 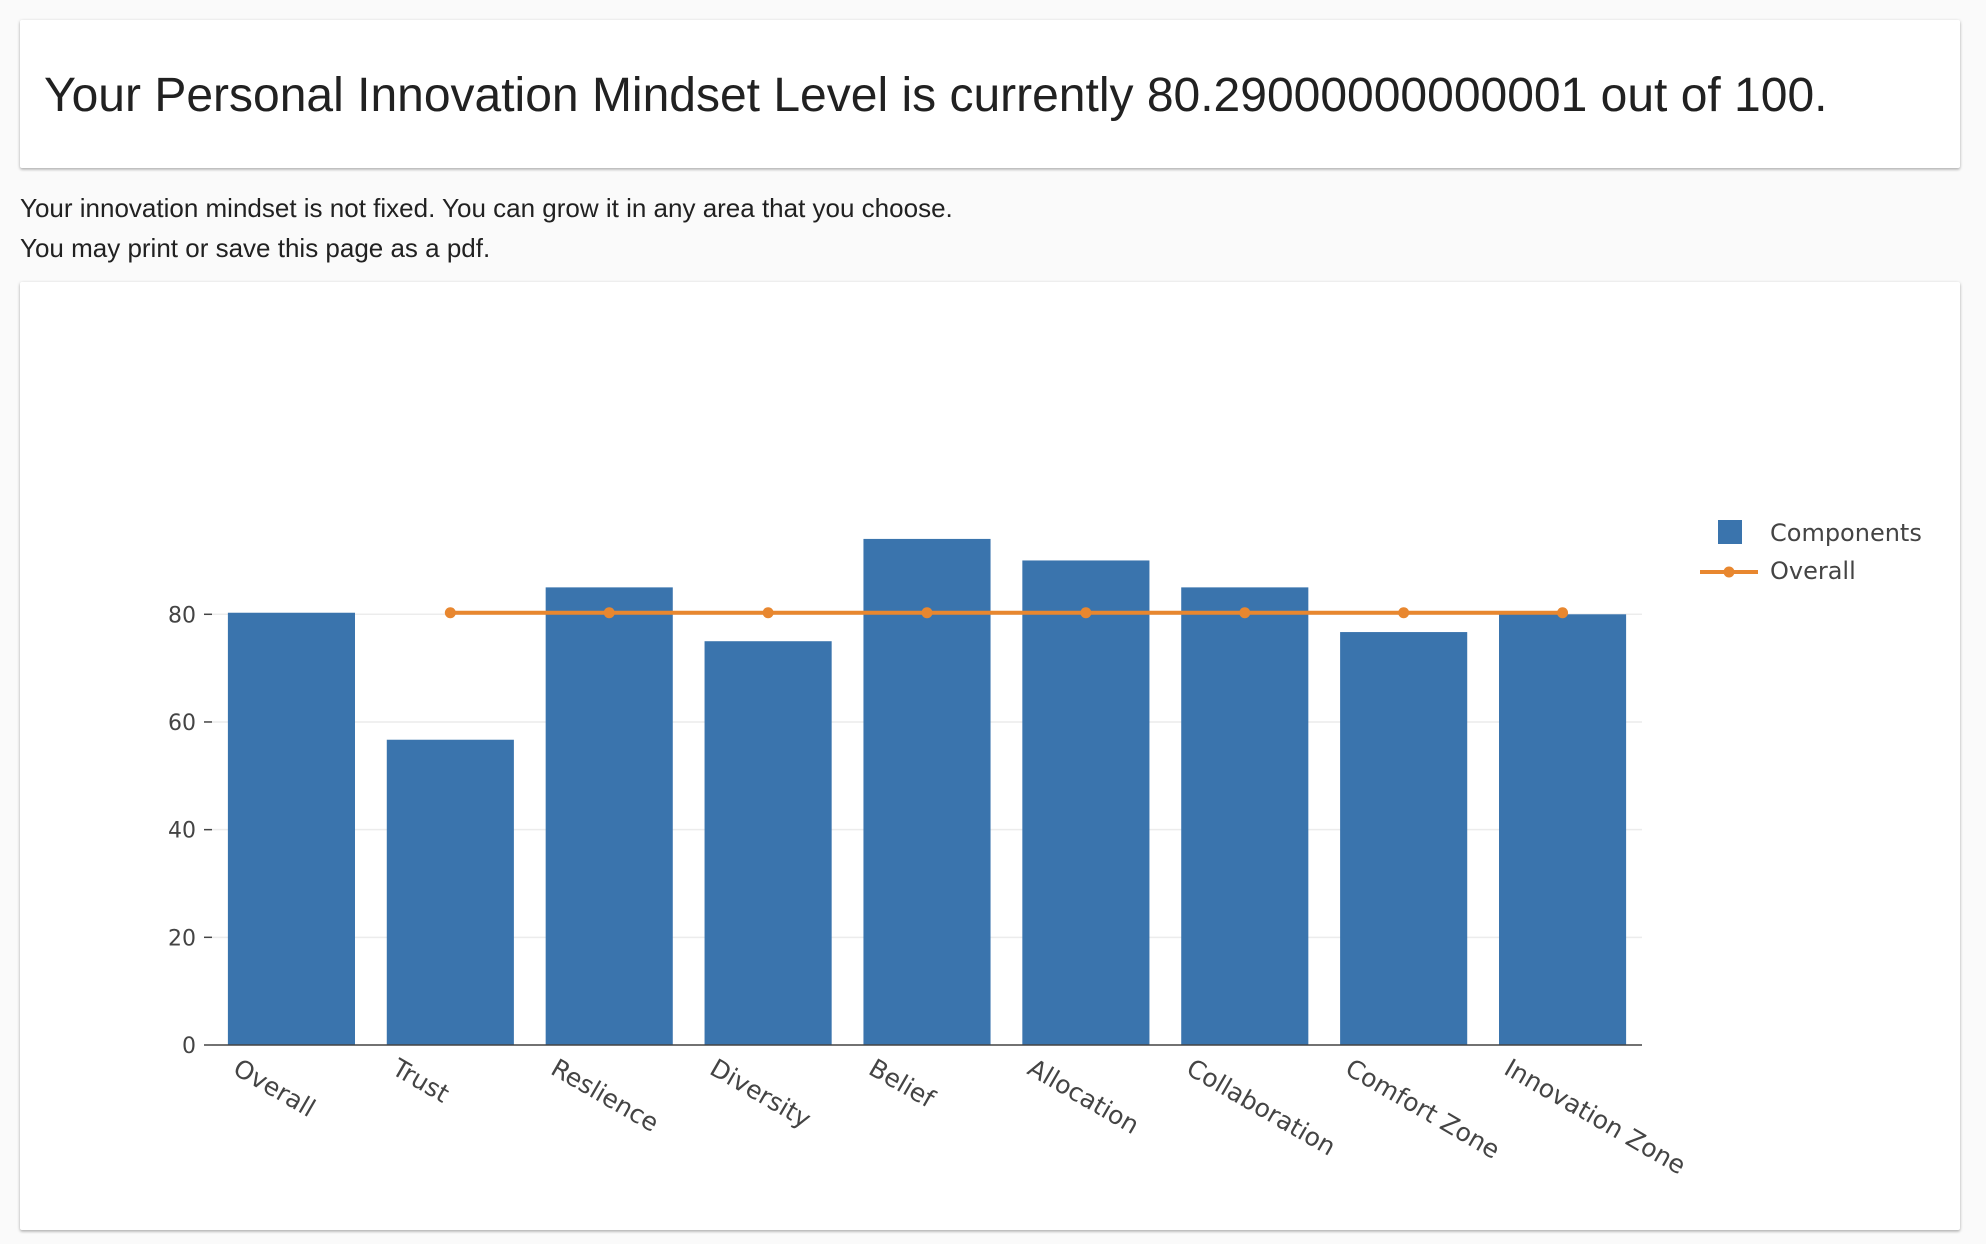 What do you see at coordinates (420, 1081) in the screenshot?
I see `x-tick-label: Trust` at bounding box center [420, 1081].